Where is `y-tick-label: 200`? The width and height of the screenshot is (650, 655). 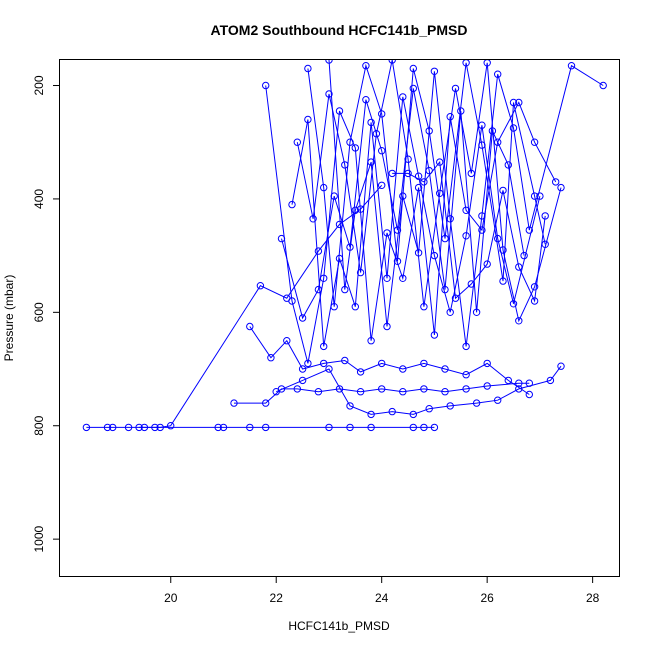
y-tick-label: 200 is located at coordinates (39, 85).